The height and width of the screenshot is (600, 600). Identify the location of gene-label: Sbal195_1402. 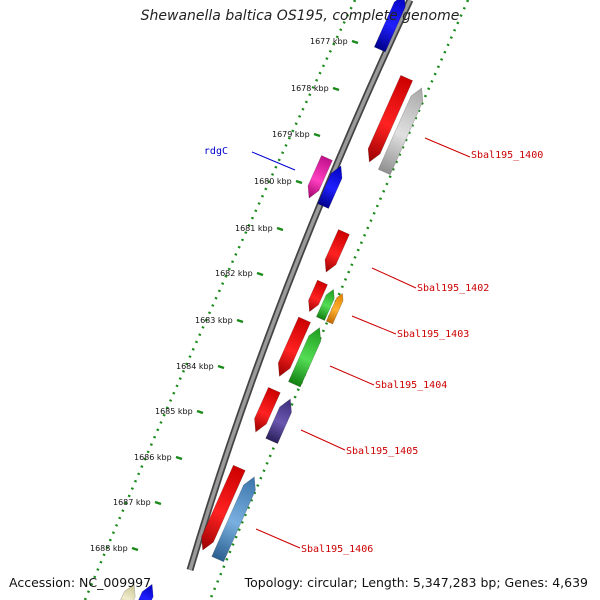
(453, 288).